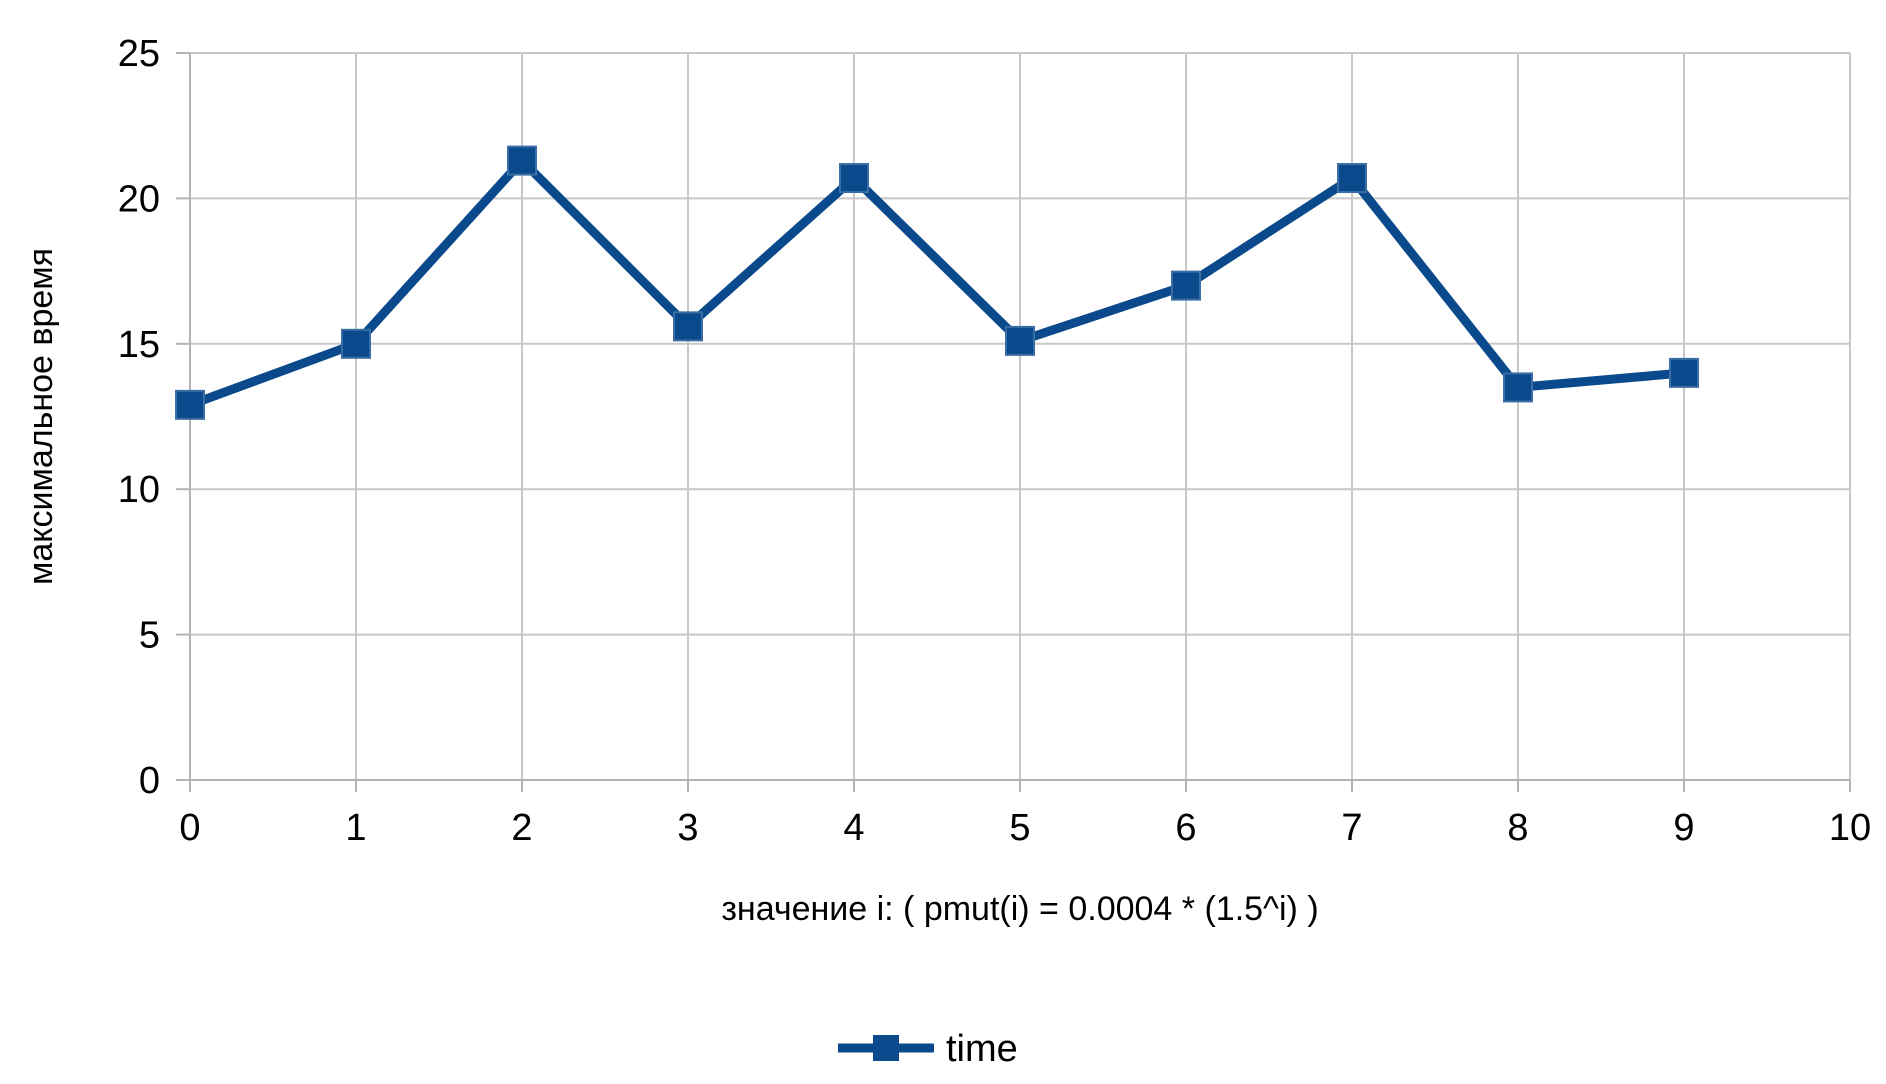 The image size is (1886, 1084). I want to click on x-tick-label: 7, so click(1351, 828).